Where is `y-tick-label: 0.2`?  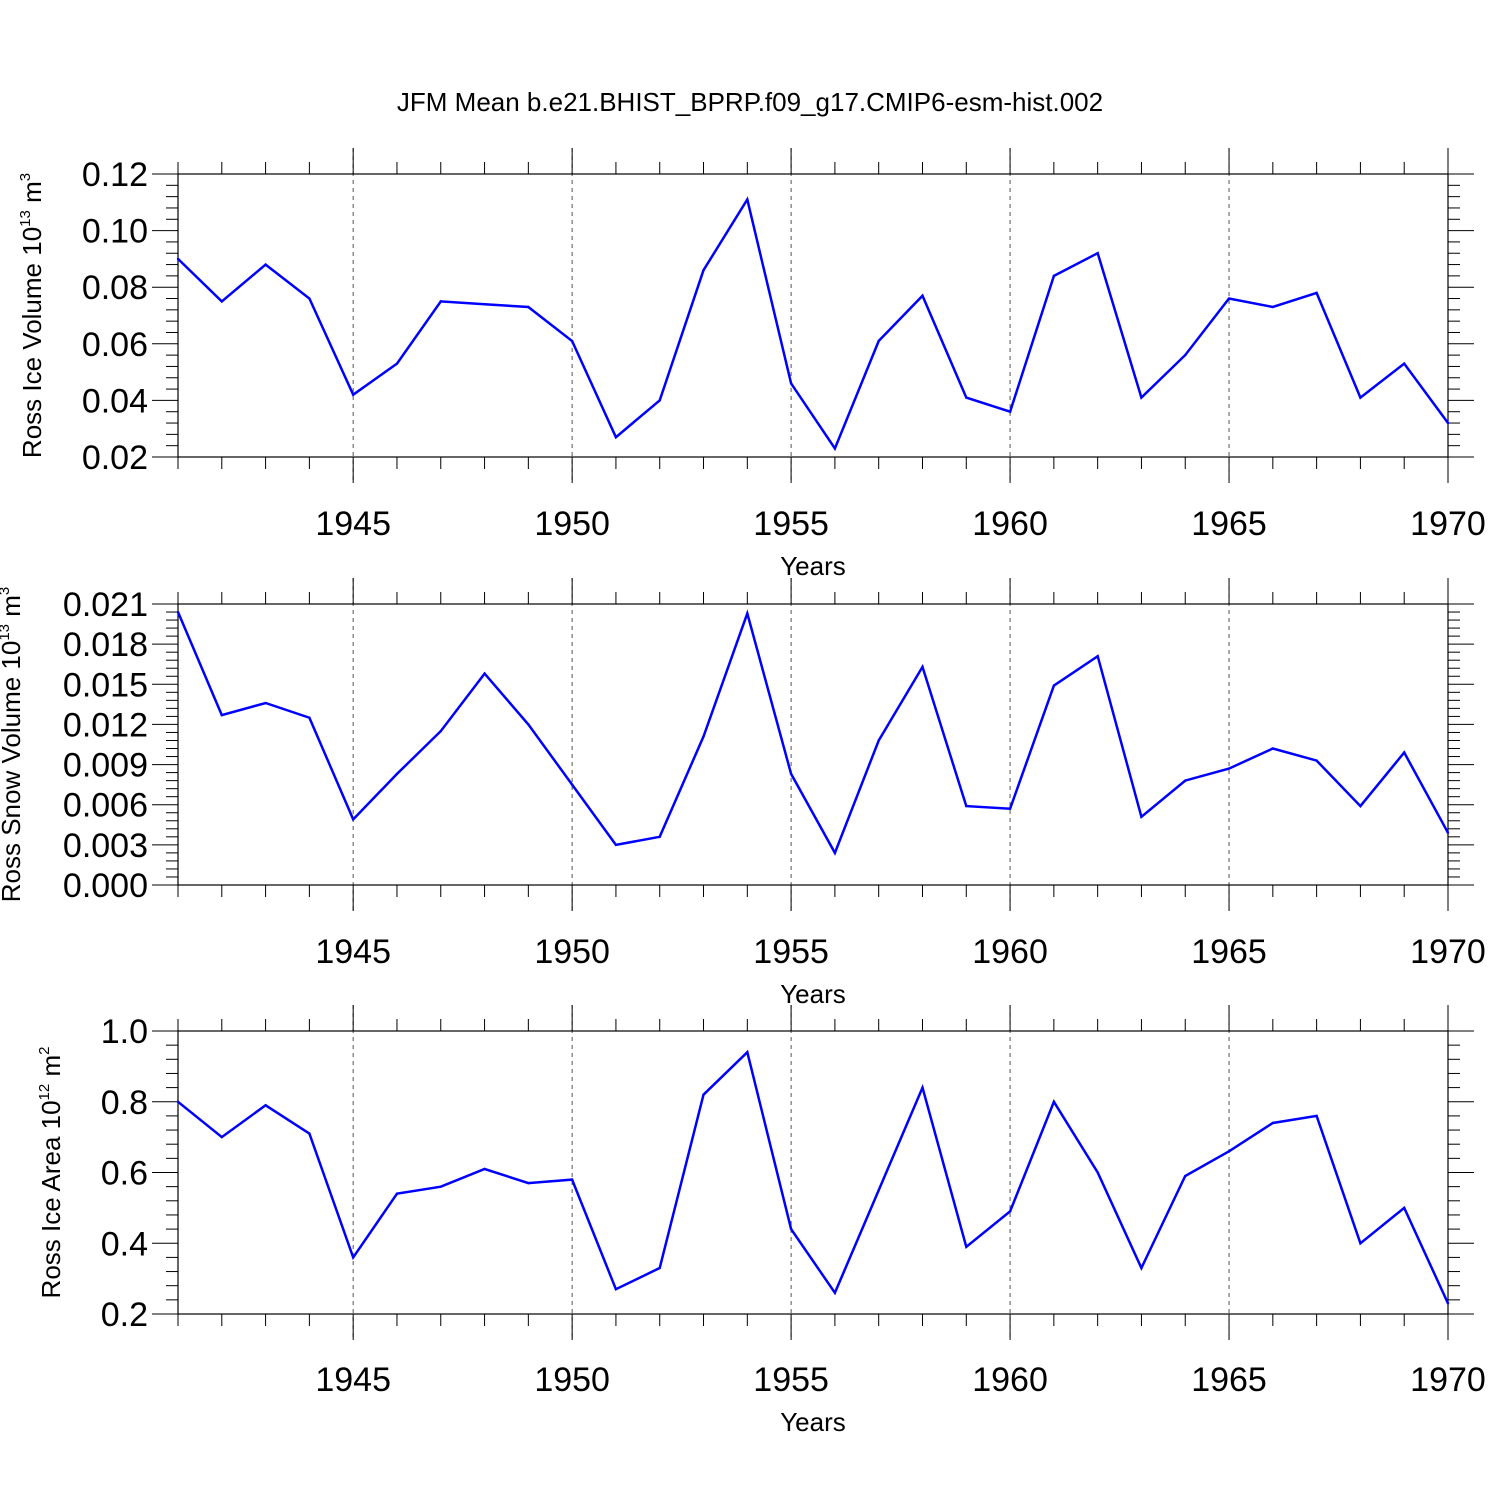 y-tick-label: 0.2 is located at coordinates (124, 1315).